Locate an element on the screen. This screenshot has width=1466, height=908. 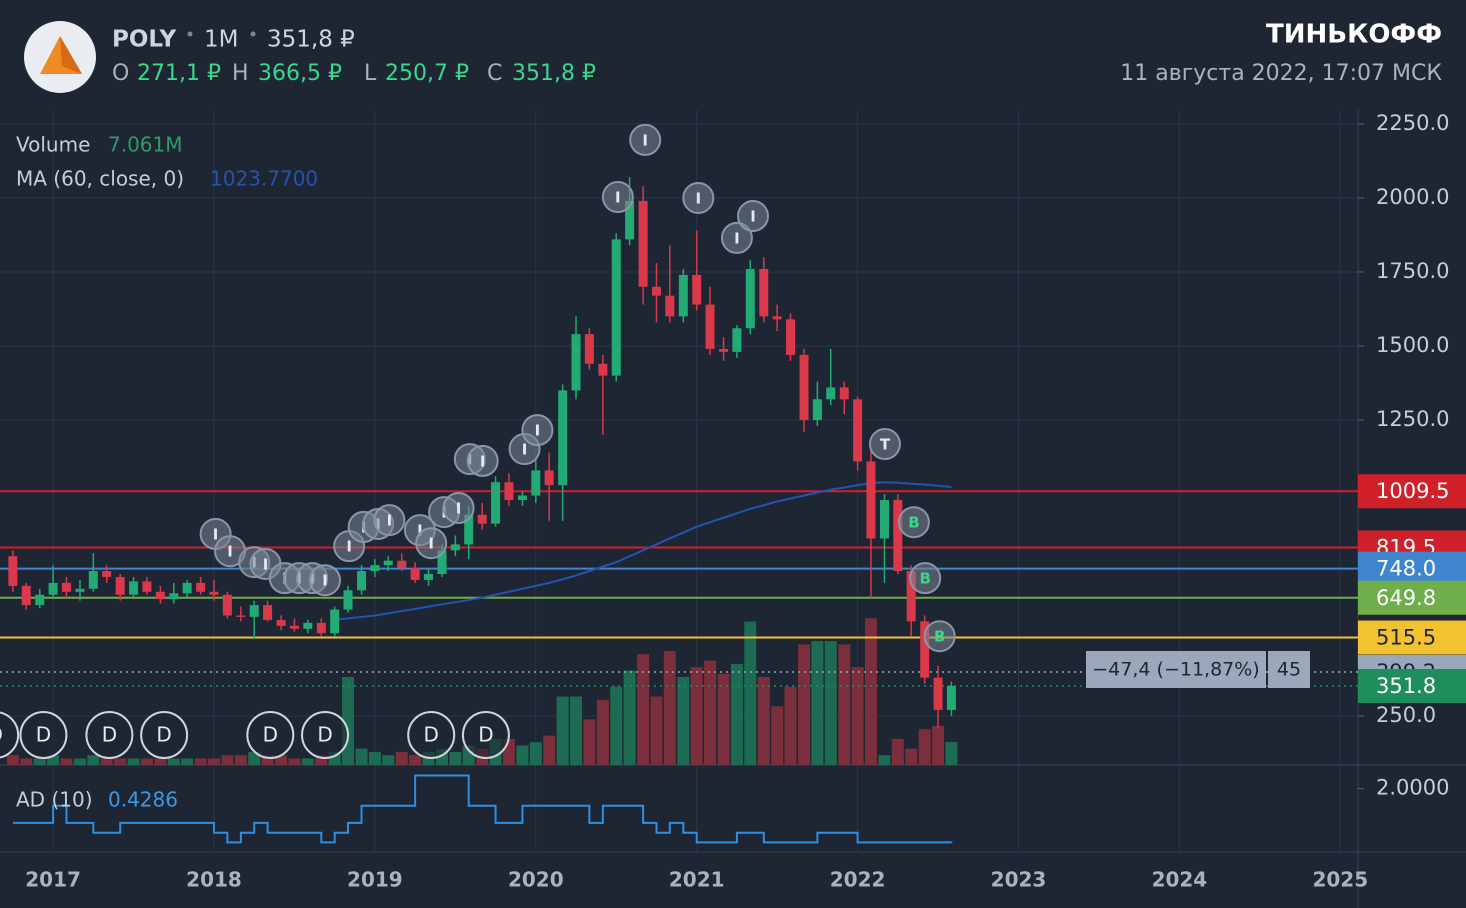
y-tick-label: 250.0 is located at coordinates (1406, 715).